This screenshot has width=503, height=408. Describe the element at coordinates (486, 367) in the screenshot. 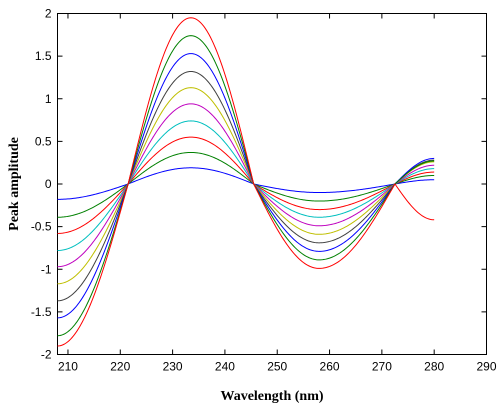

I see `x-tick-label: 290` at that location.